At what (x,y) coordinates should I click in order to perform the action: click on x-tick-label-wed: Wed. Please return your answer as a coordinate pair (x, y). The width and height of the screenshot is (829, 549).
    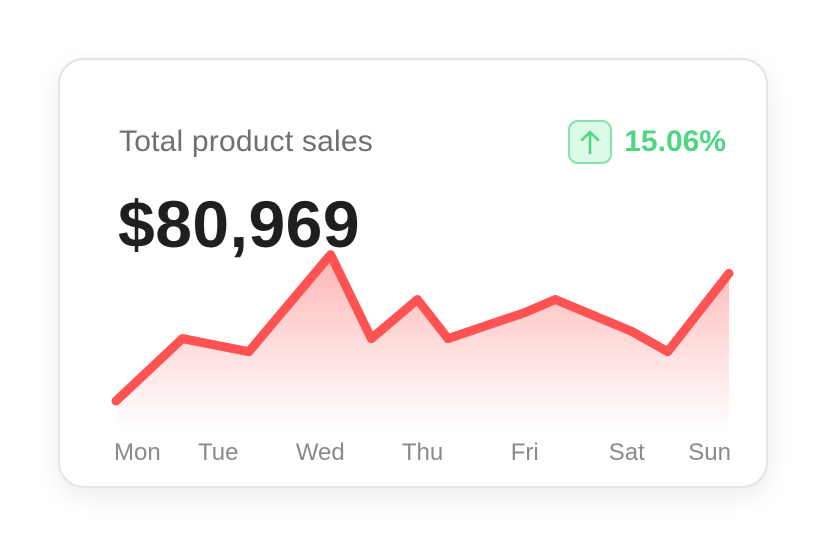
    Looking at the image, I should click on (320, 452).